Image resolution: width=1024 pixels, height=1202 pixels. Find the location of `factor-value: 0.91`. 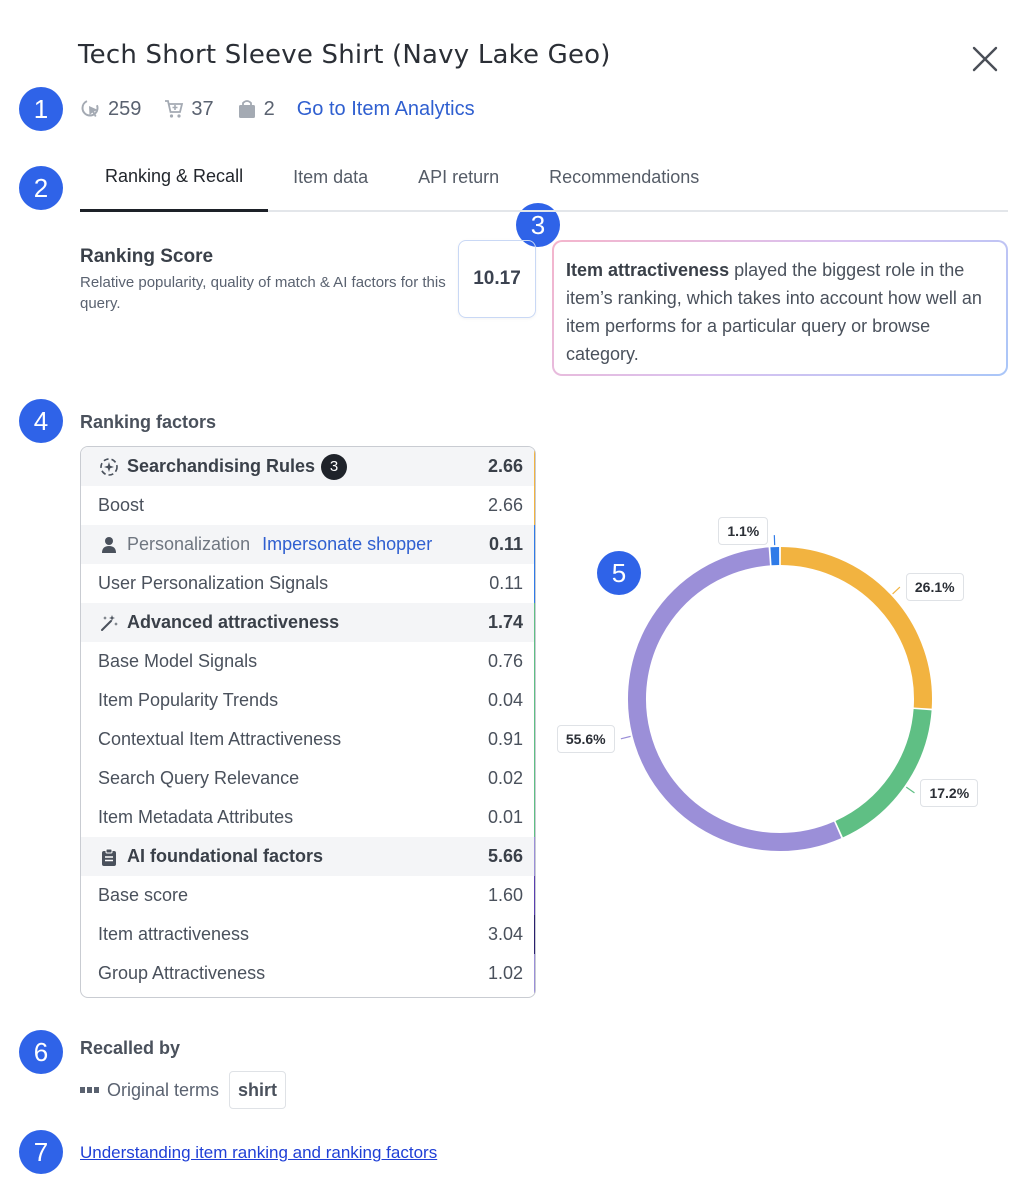

factor-value: 0.91 is located at coordinates (505, 739).